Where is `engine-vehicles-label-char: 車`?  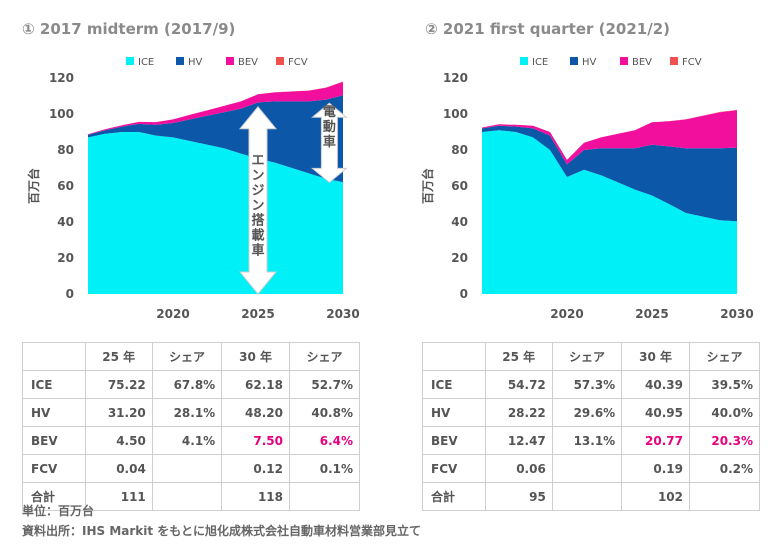 engine-vehicles-label-char: 車 is located at coordinates (257, 250).